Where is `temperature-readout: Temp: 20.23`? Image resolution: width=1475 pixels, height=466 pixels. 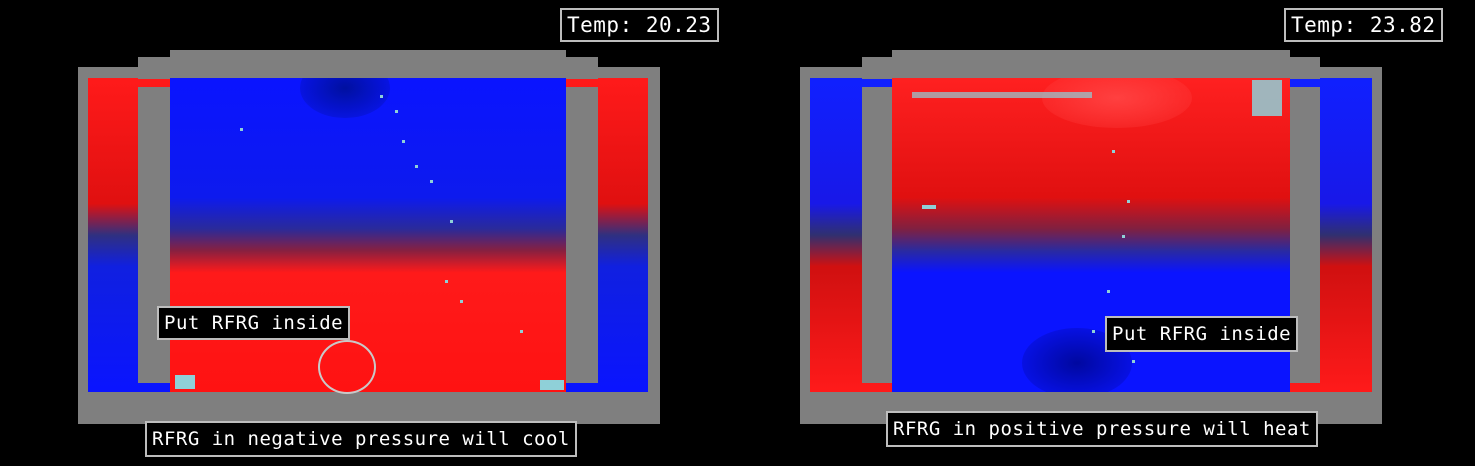 temperature-readout: Temp: 20.23 is located at coordinates (639, 25).